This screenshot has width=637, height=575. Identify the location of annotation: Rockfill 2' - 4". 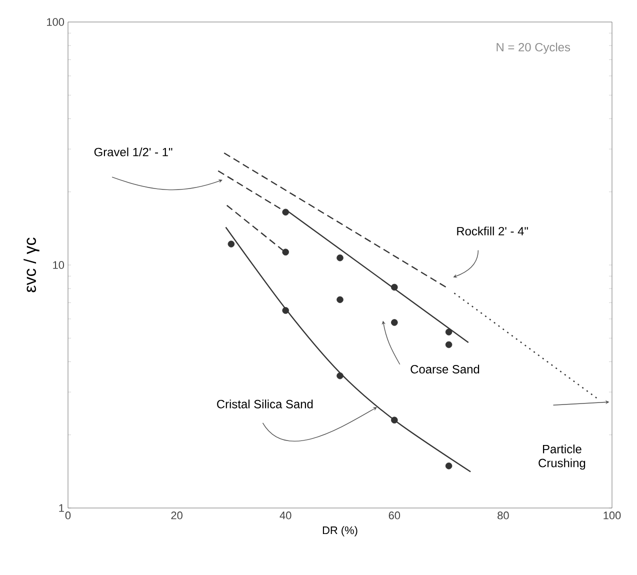
(492, 231).